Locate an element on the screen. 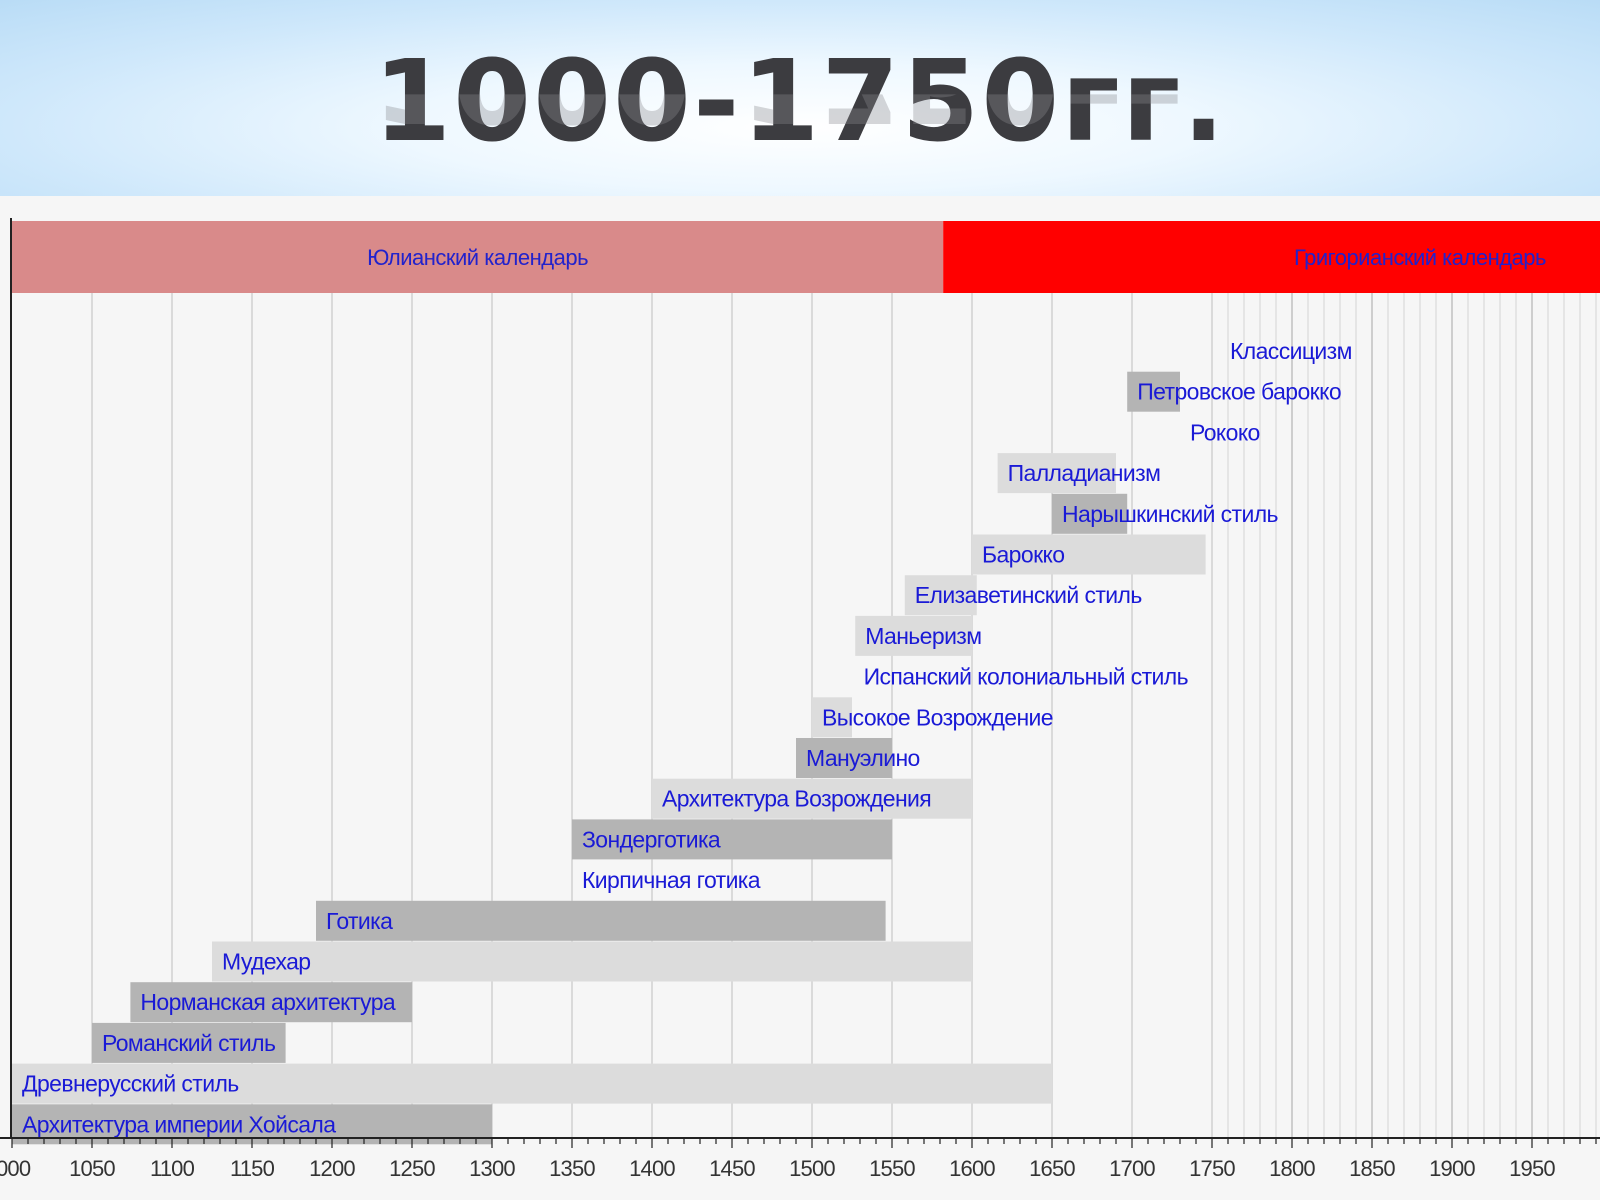 This screenshot has height=1200, width=1600. slide-title: 1000-1750гг. is located at coordinates (800, 102).